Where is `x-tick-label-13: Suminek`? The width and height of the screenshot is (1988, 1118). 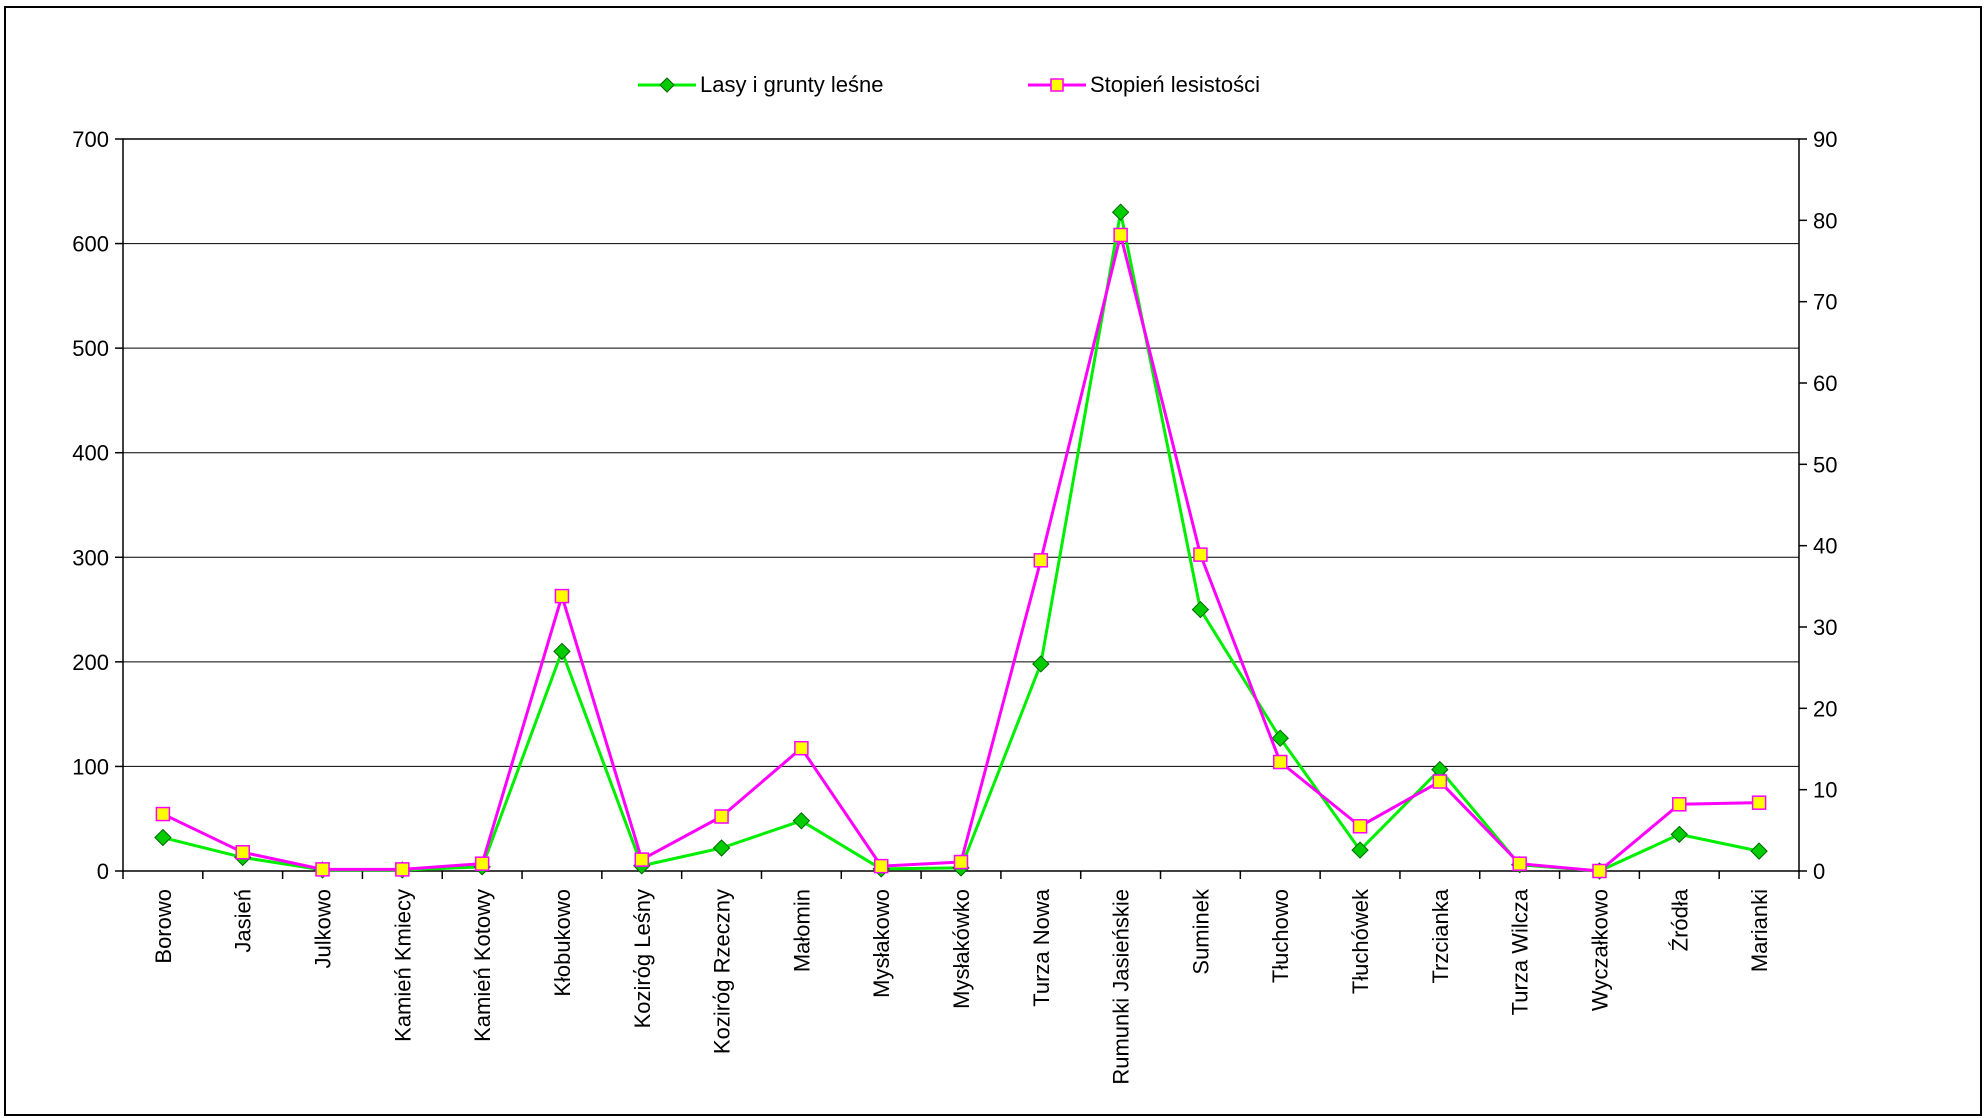 x-tick-label-13: Suminek is located at coordinates (1200, 931).